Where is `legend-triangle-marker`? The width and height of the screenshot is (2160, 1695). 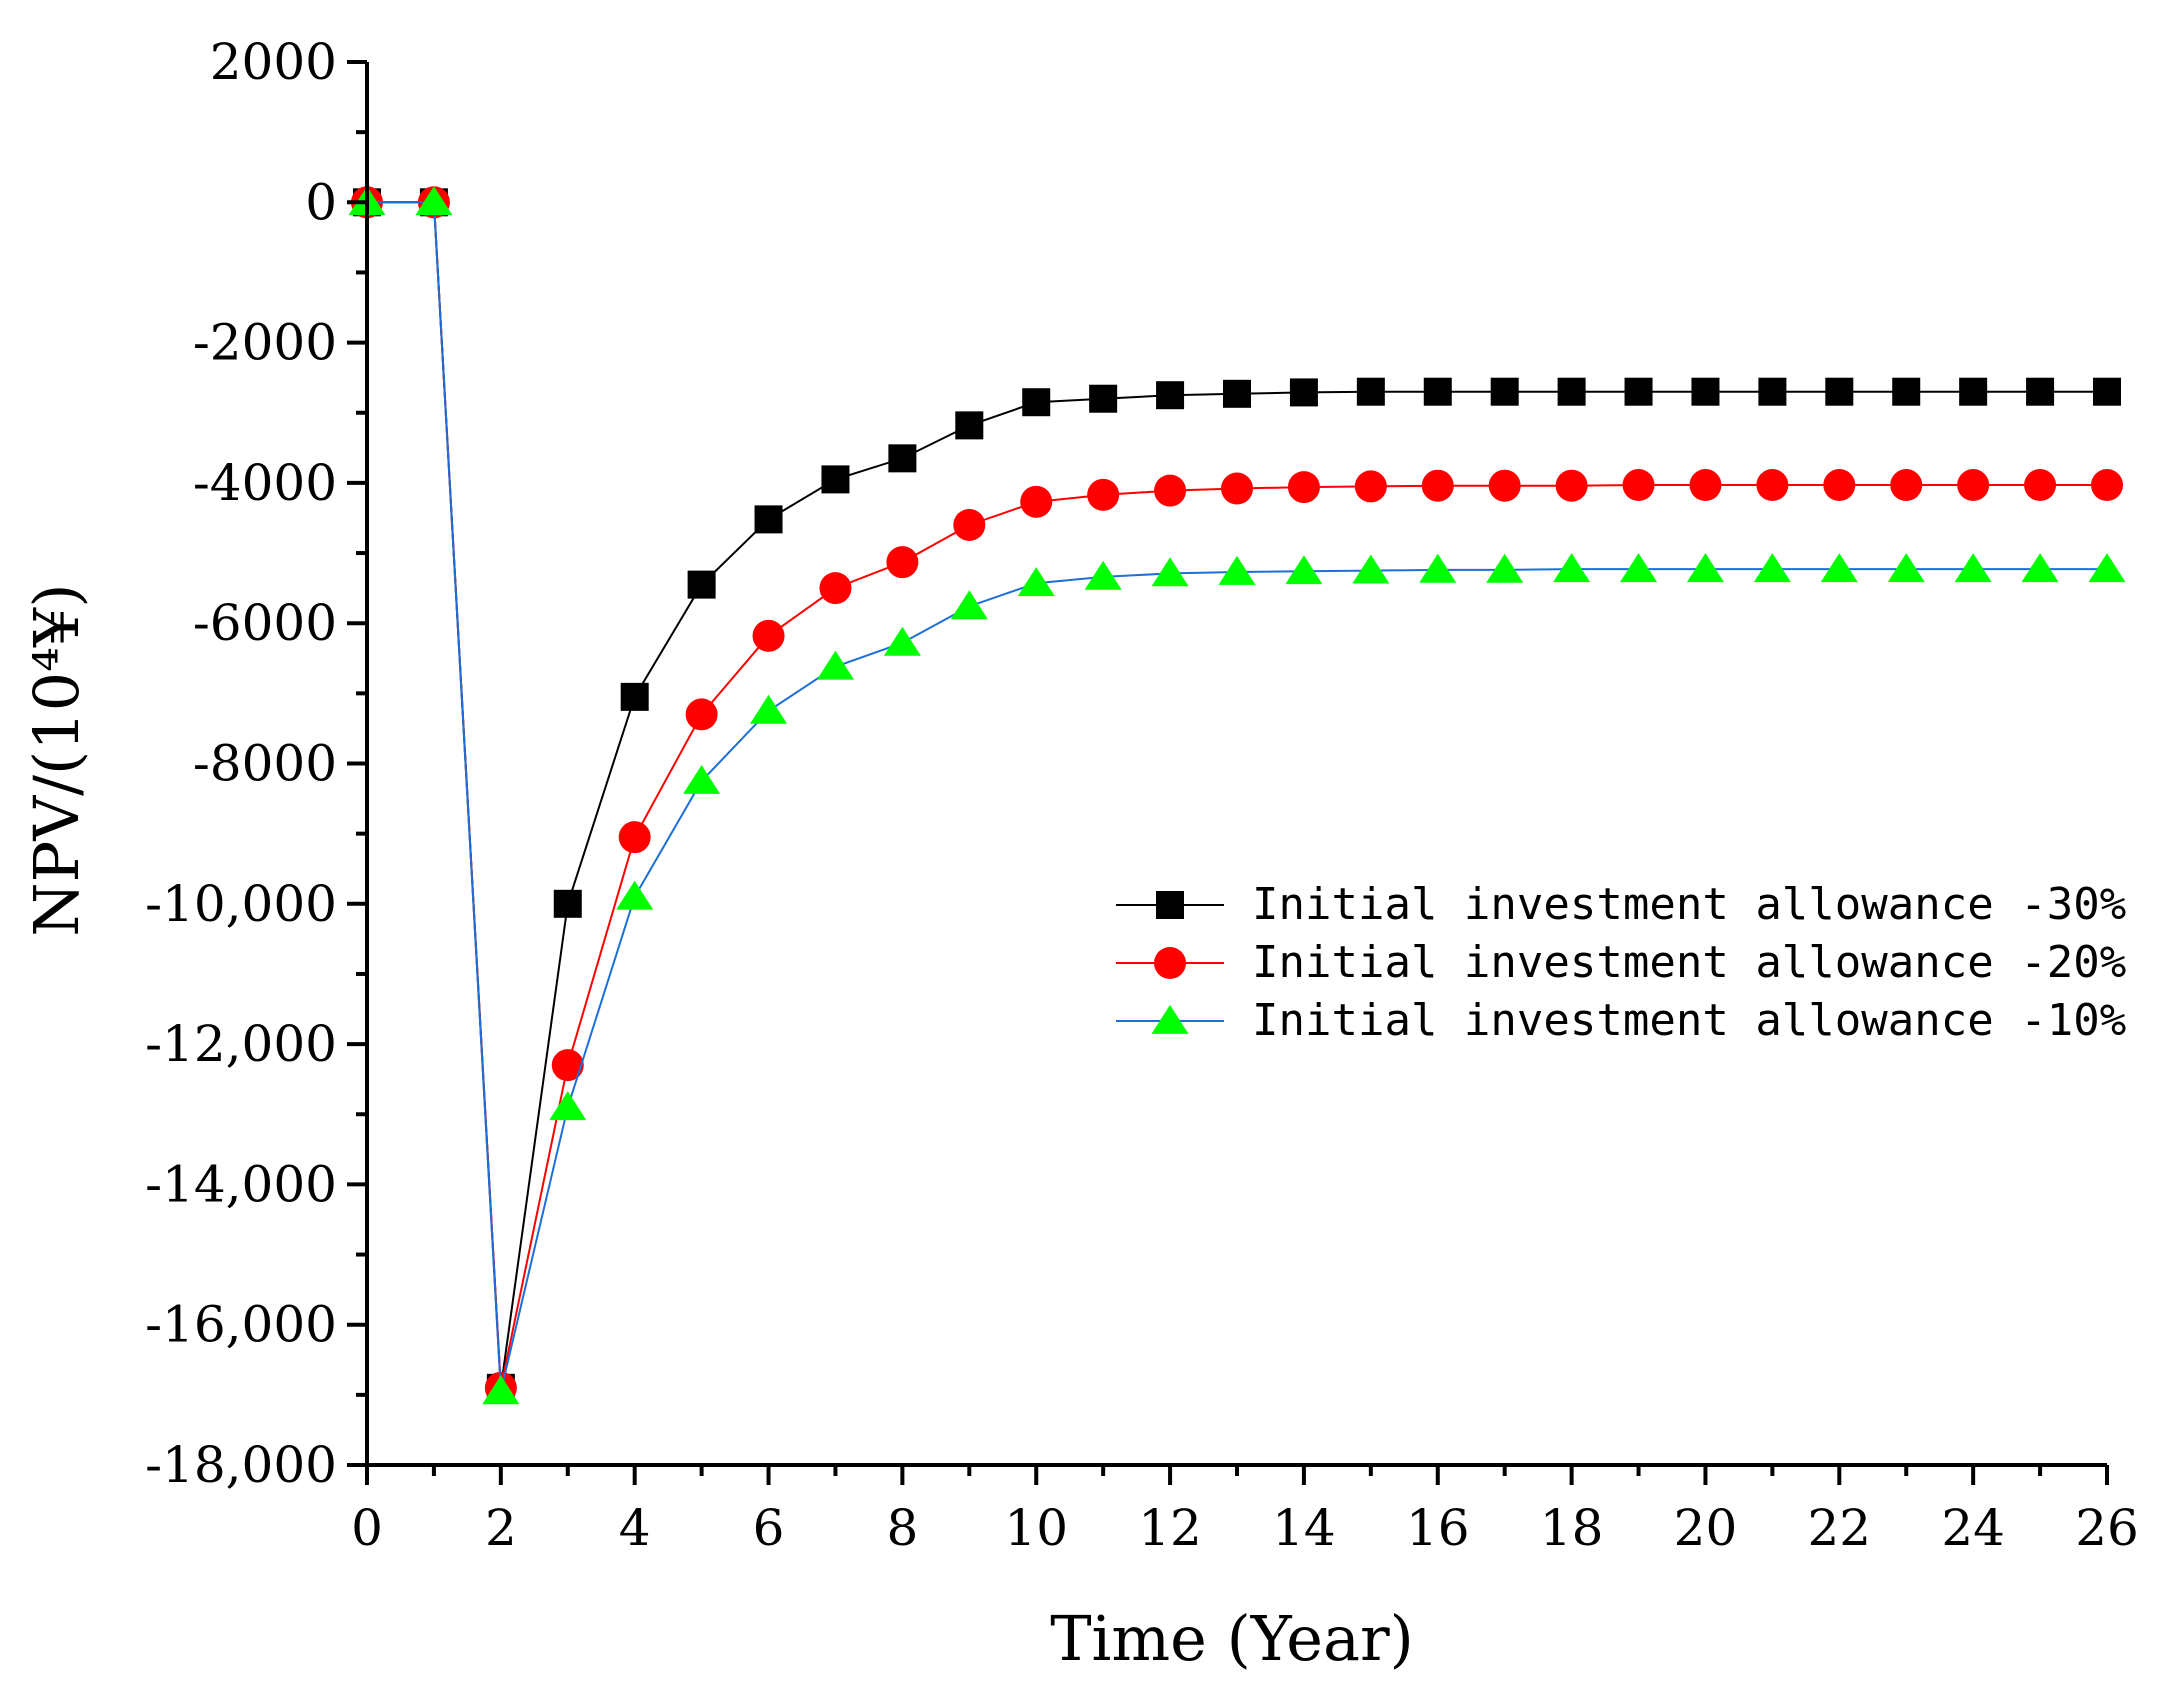 legend-triangle-marker is located at coordinates (1170, 1019).